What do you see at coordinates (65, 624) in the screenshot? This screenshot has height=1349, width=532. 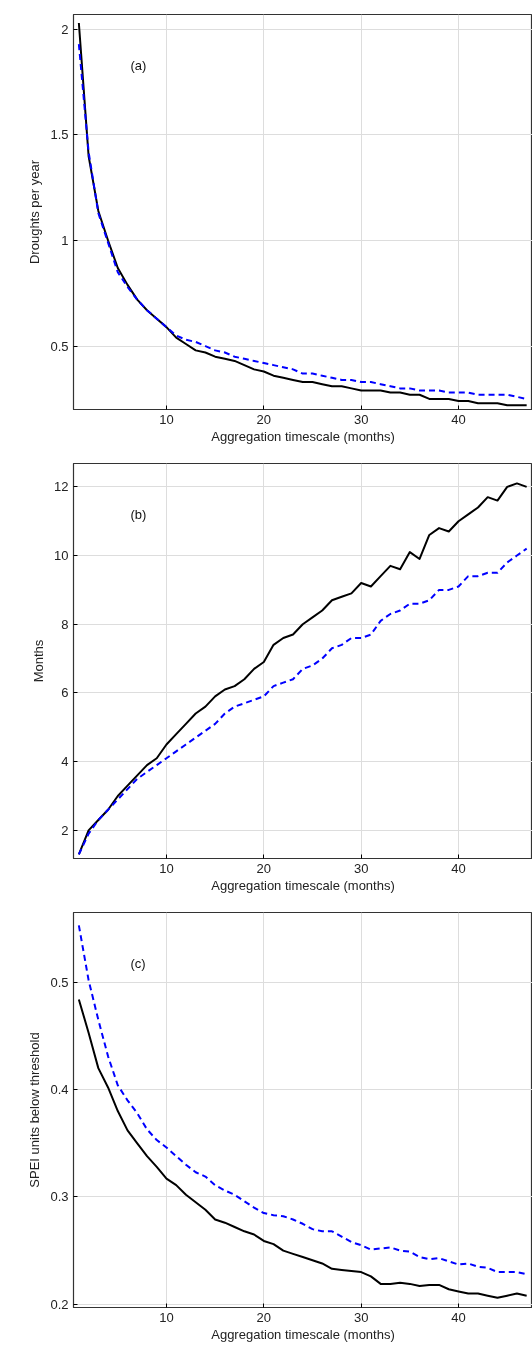 I see `y-tick-label: 8` at bounding box center [65, 624].